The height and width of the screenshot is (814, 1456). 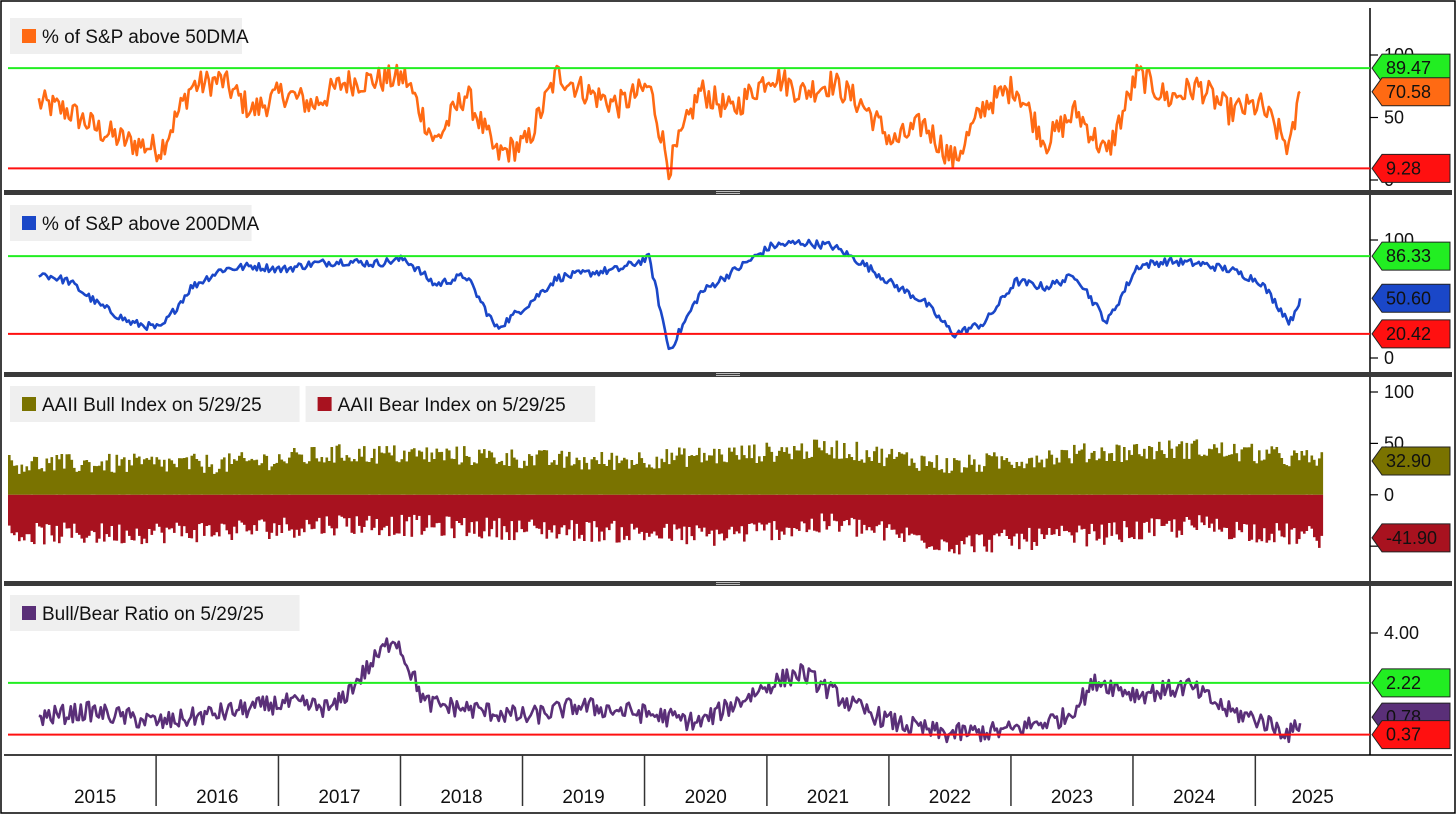 I want to click on ratio-legend-swatch, so click(x=29, y=613).